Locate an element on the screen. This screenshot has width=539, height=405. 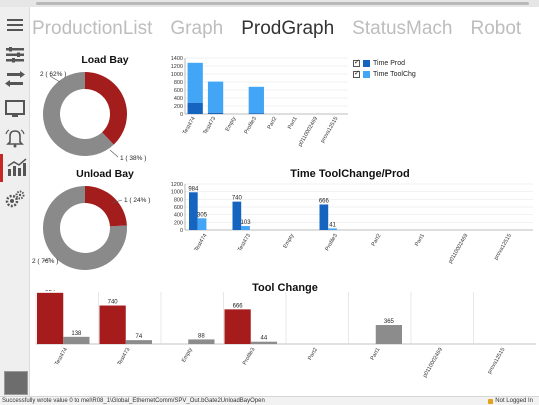
value-label-b-1: 74 is located at coordinates (139, 337).